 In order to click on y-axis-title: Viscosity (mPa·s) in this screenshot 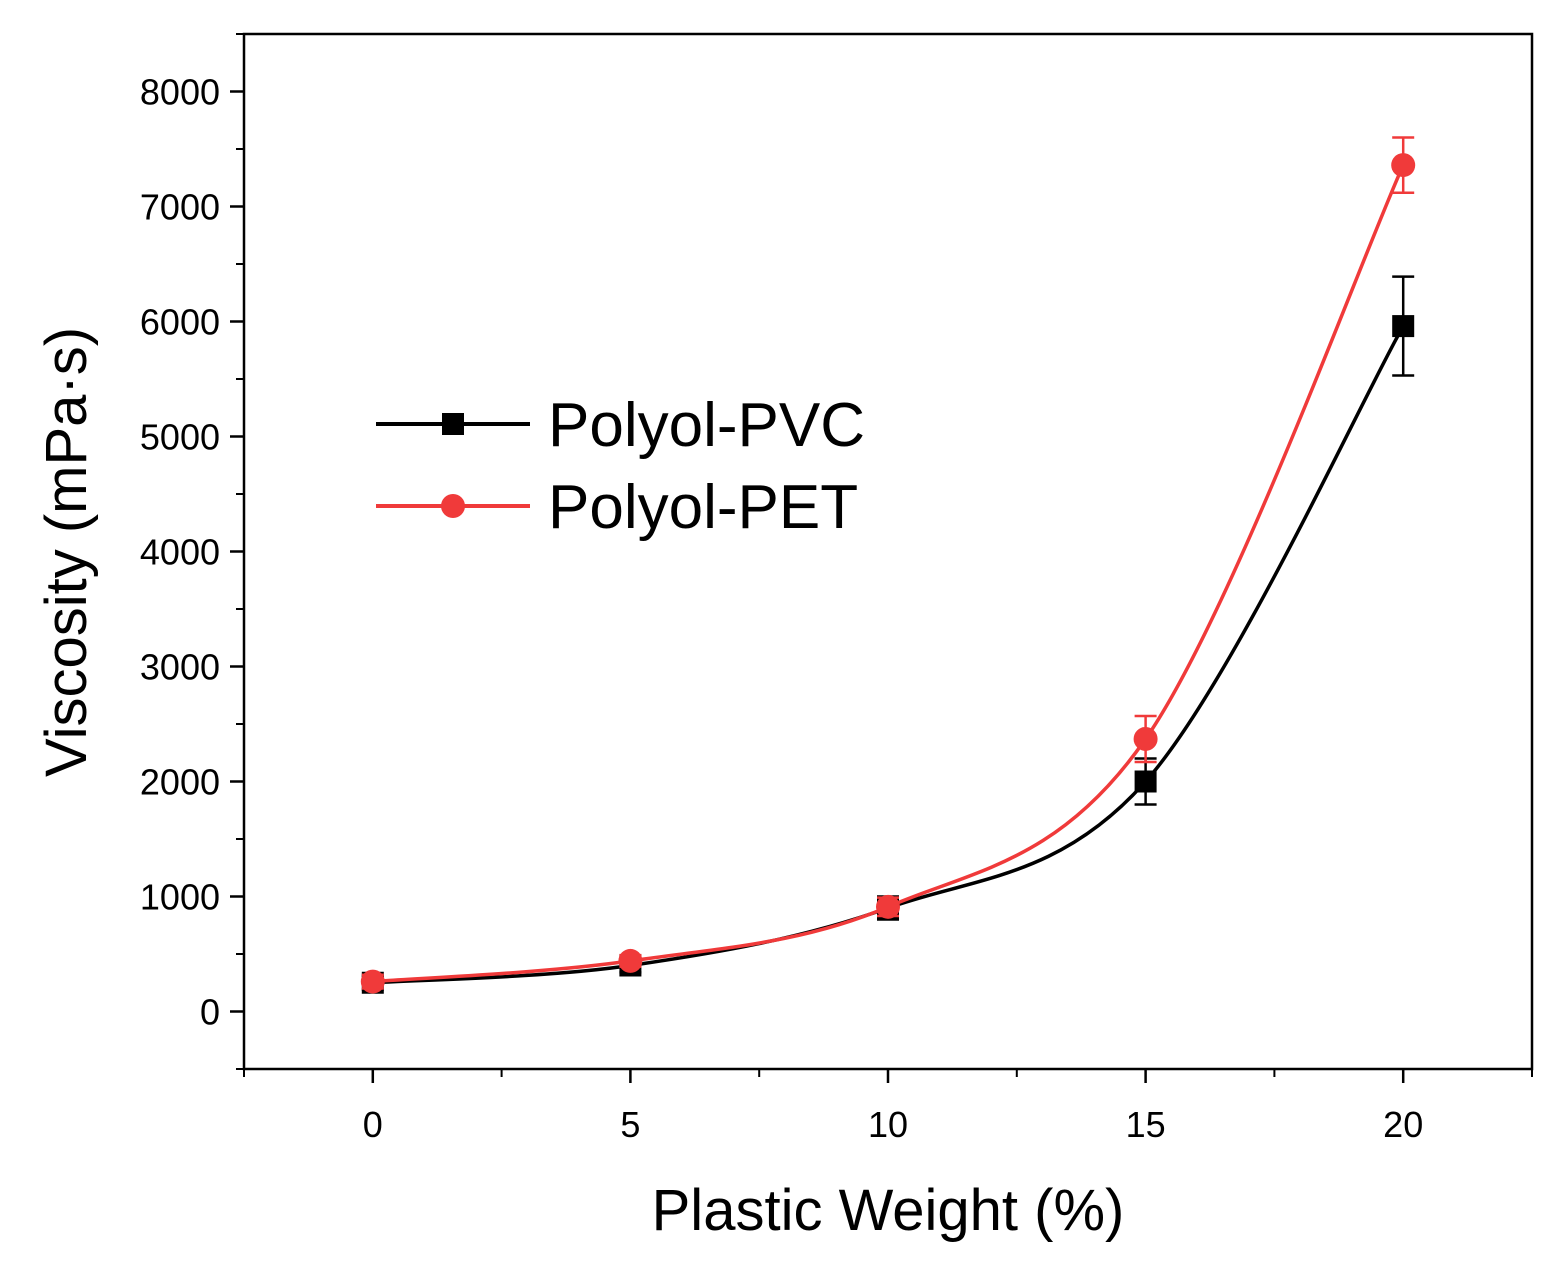, I will do `click(66, 552)`.